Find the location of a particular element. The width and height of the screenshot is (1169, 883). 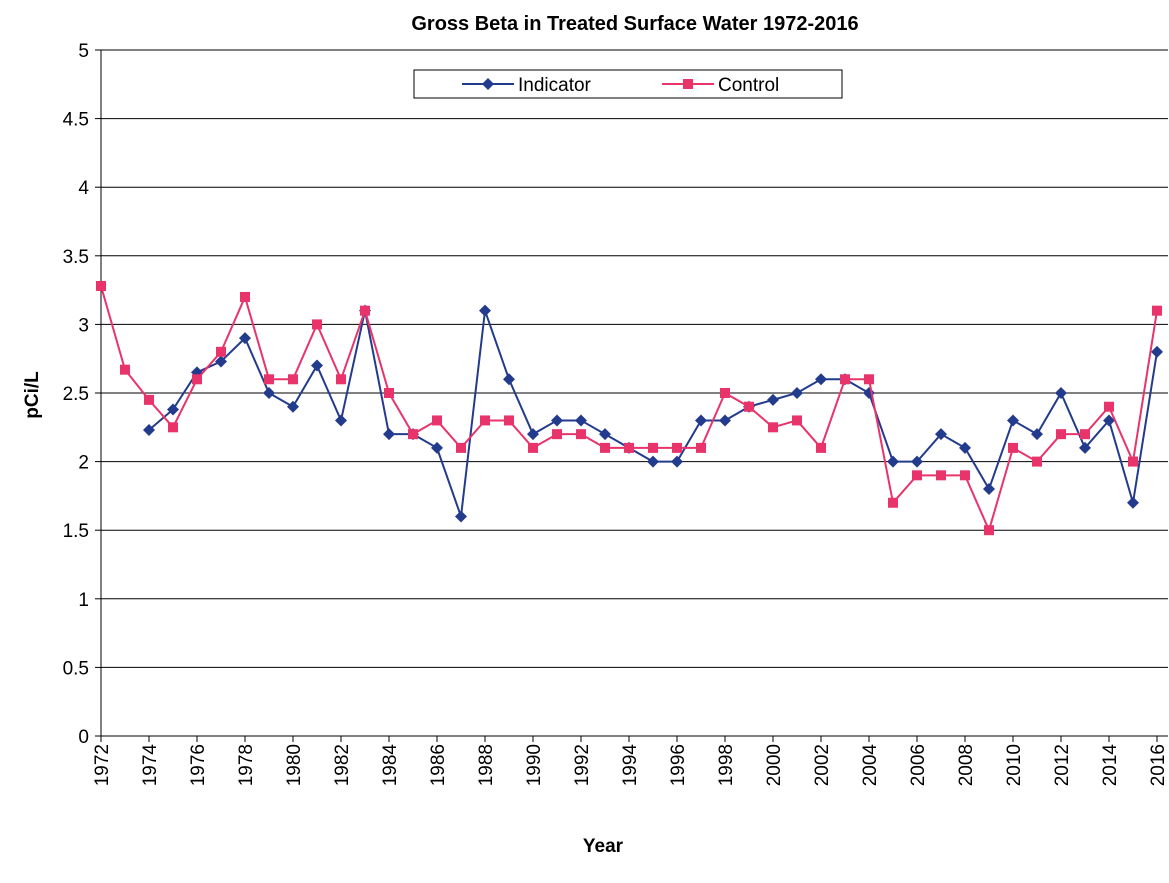

y-tick-label: 5 is located at coordinates (83, 51).